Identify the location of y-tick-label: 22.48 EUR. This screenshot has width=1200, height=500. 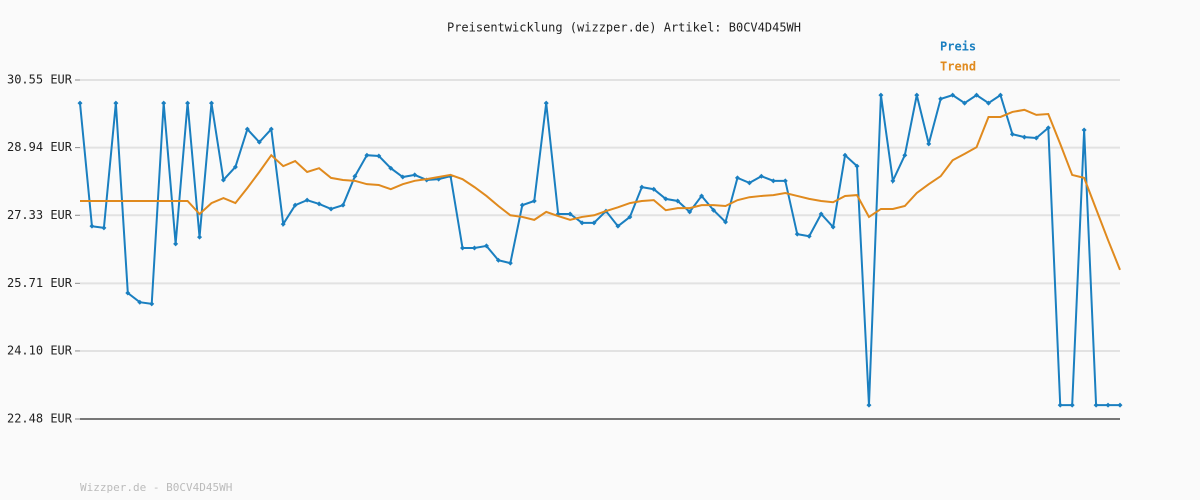
(40, 419).